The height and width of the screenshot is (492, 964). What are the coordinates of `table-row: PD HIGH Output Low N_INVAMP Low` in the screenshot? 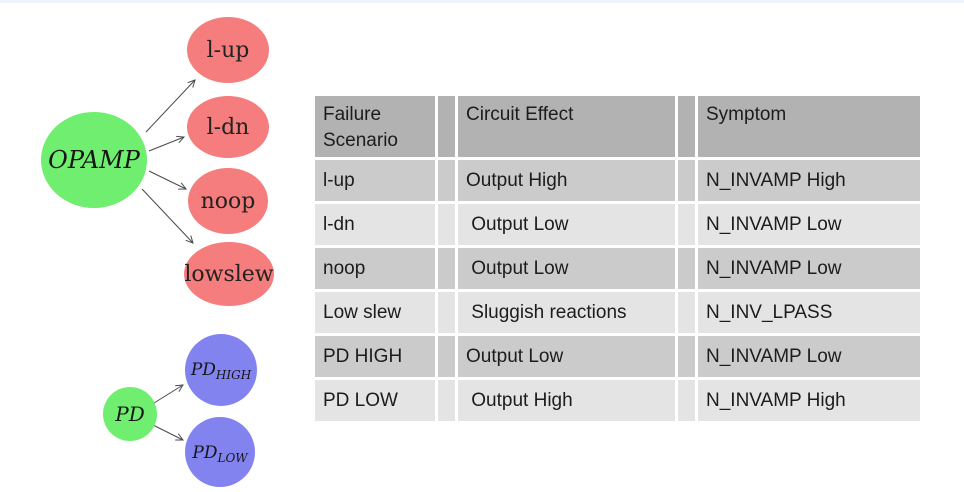 It's located at (617, 357).